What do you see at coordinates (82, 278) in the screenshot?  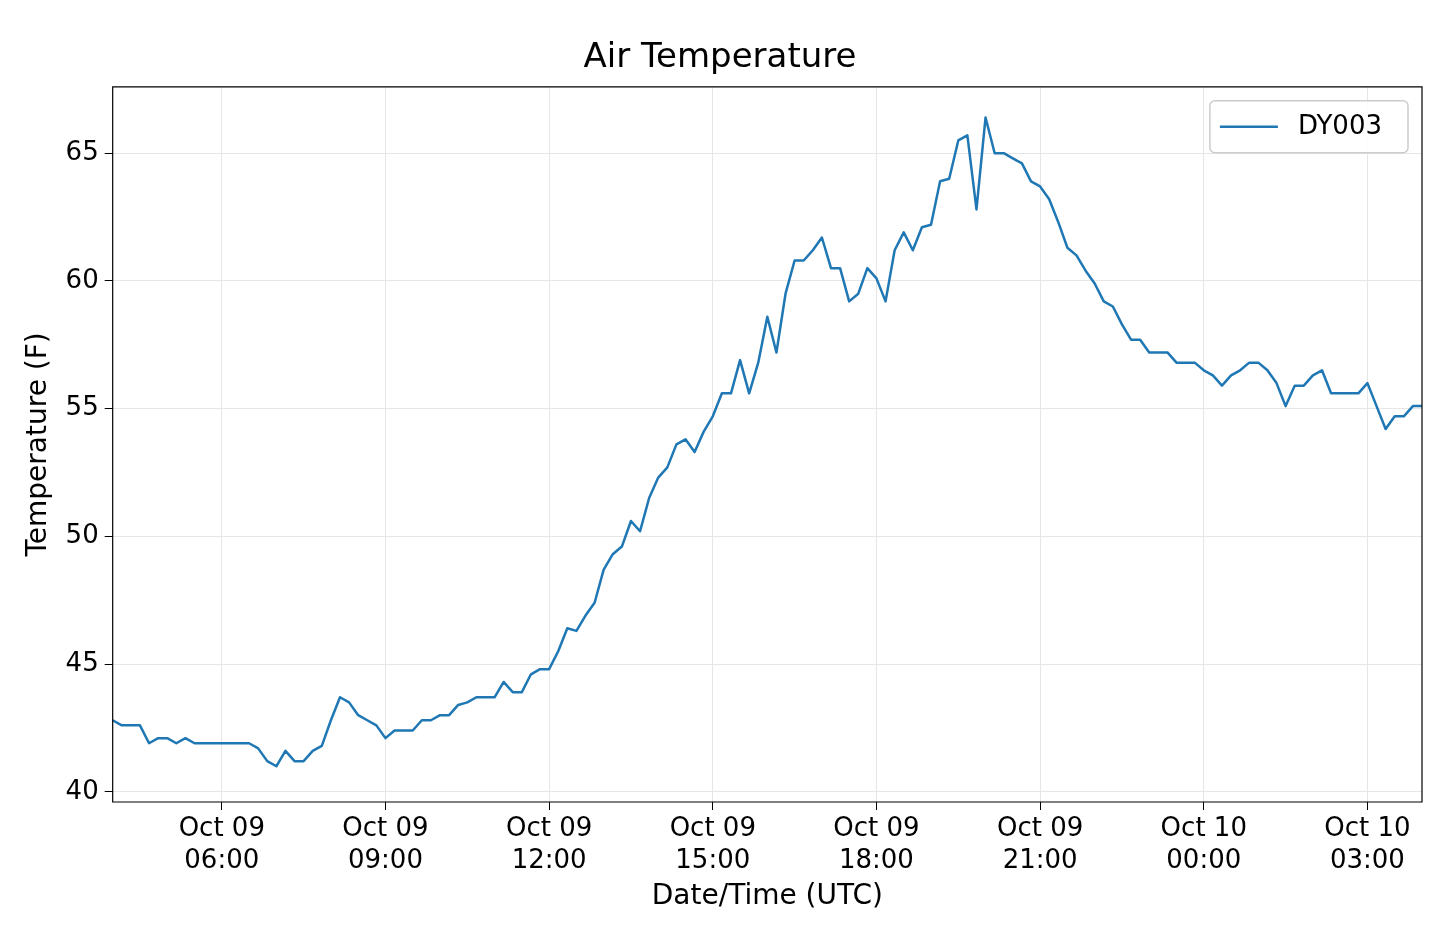 I see `y-tick-label: 60` at bounding box center [82, 278].